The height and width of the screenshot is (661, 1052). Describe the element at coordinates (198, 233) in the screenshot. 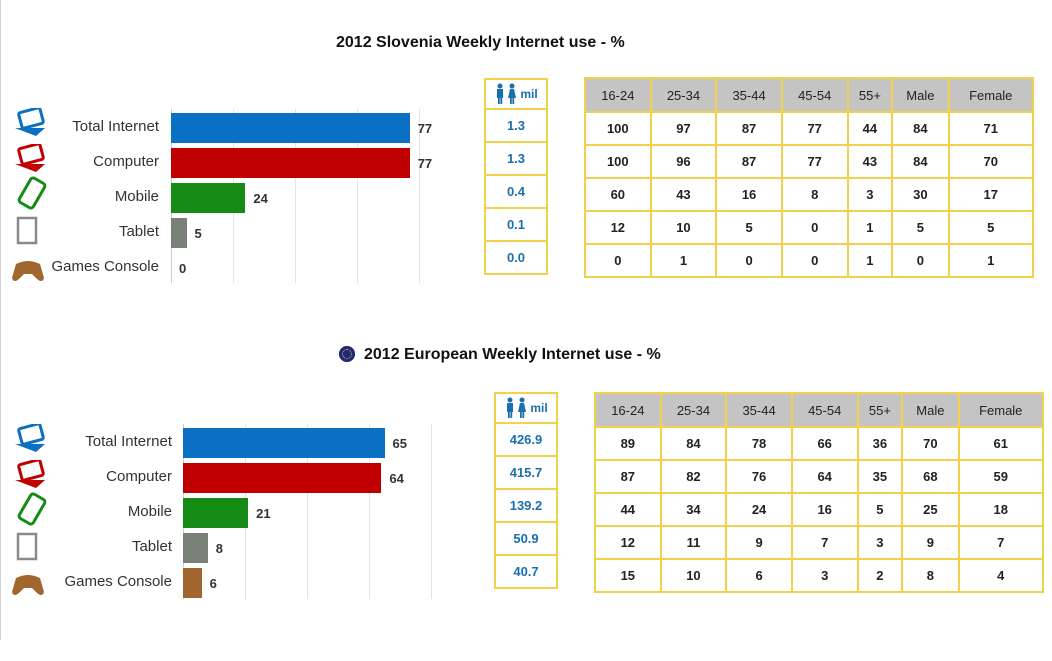

I see `bar-value-label: 5` at that location.